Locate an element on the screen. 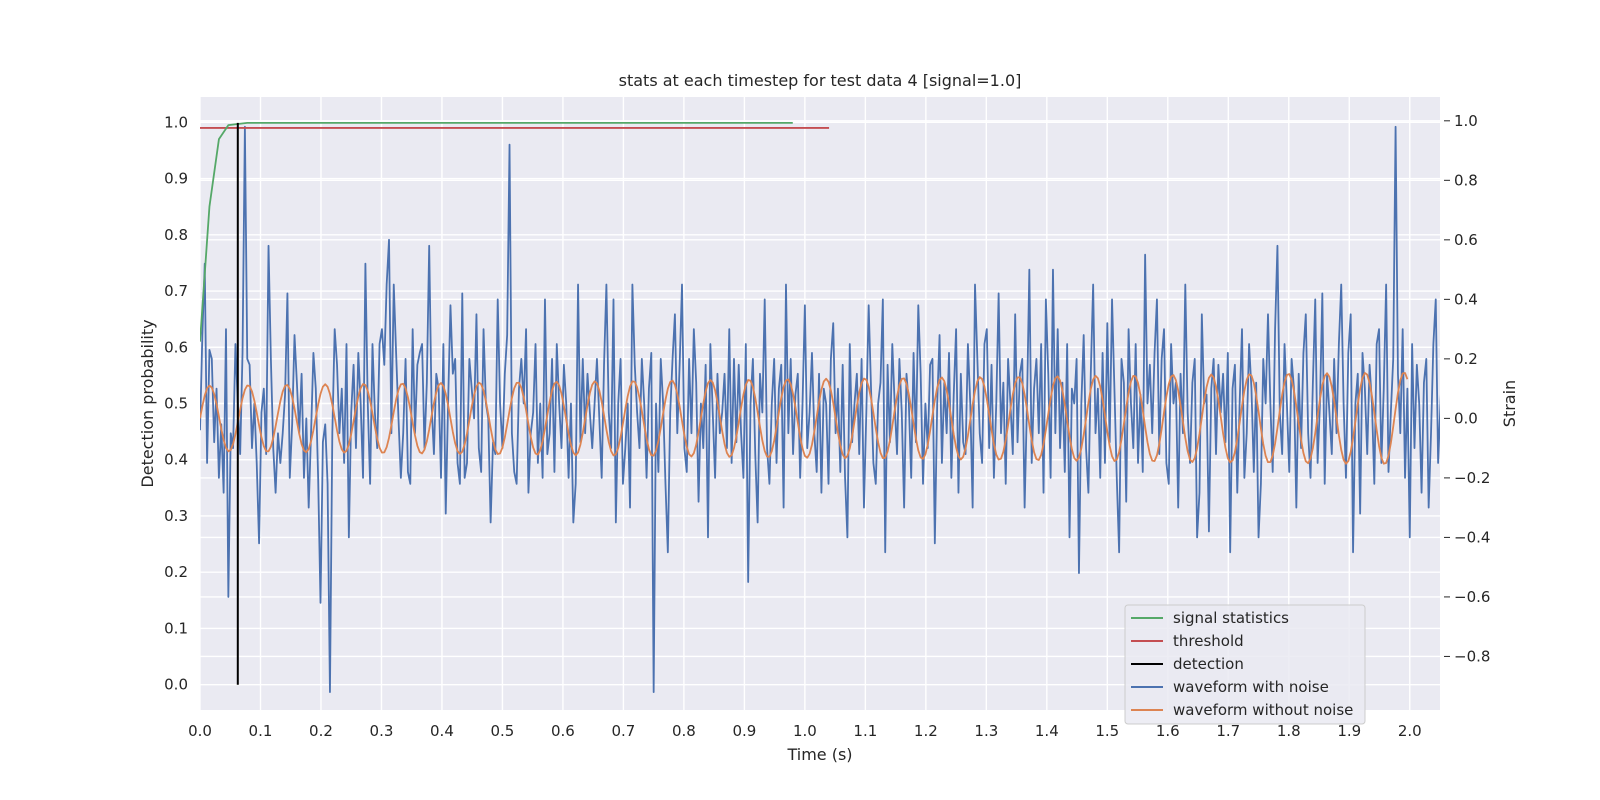  x-tick-label: 1.5 is located at coordinates (1107, 731).